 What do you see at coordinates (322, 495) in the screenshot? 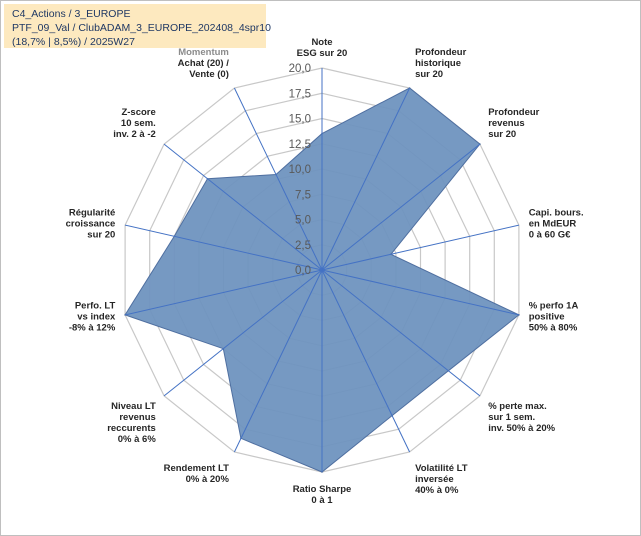
I see `axis-label: Ratio Sharpe 0 à 1` at bounding box center [322, 495].